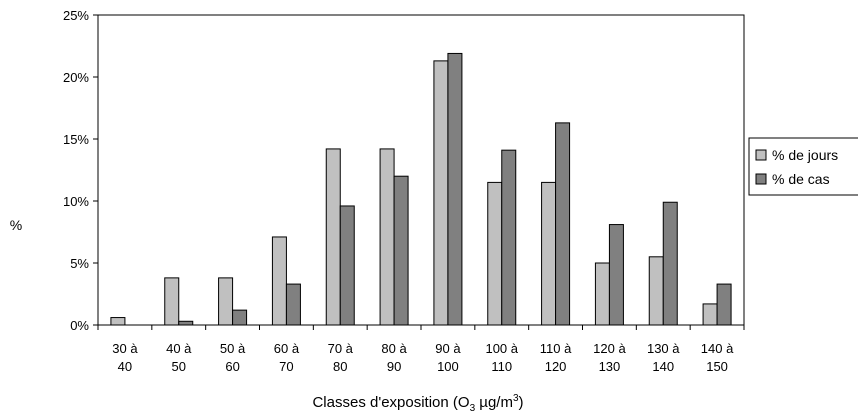 Image resolution: width=858 pixels, height=414 pixels. Describe the element at coordinates (717, 366) in the screenshot. I see `x-tick-label: 150` at that location.